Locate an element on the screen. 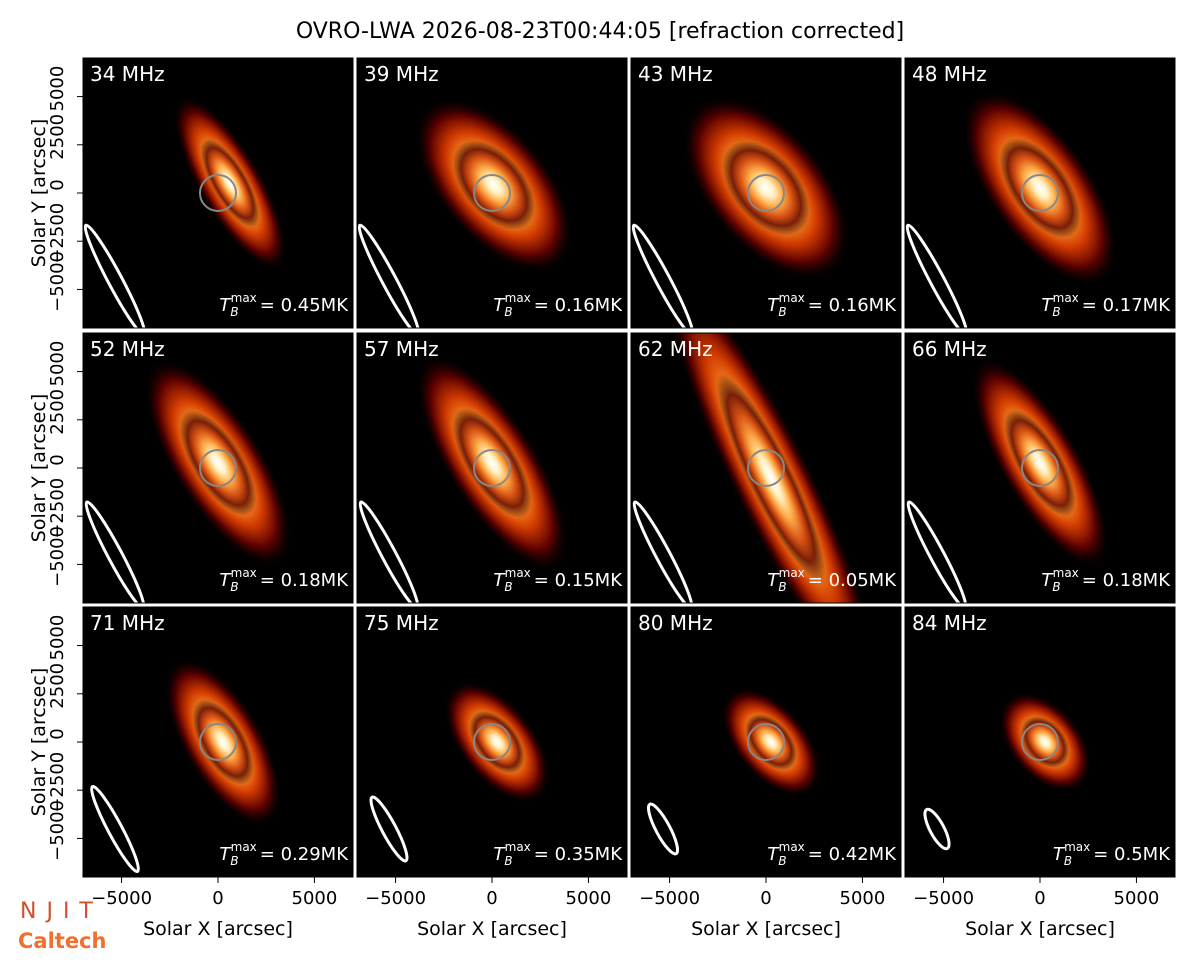 The width and height of the screenshot is (1200, 975). logo-njit: NJIT is located at coordinates (61, 911).